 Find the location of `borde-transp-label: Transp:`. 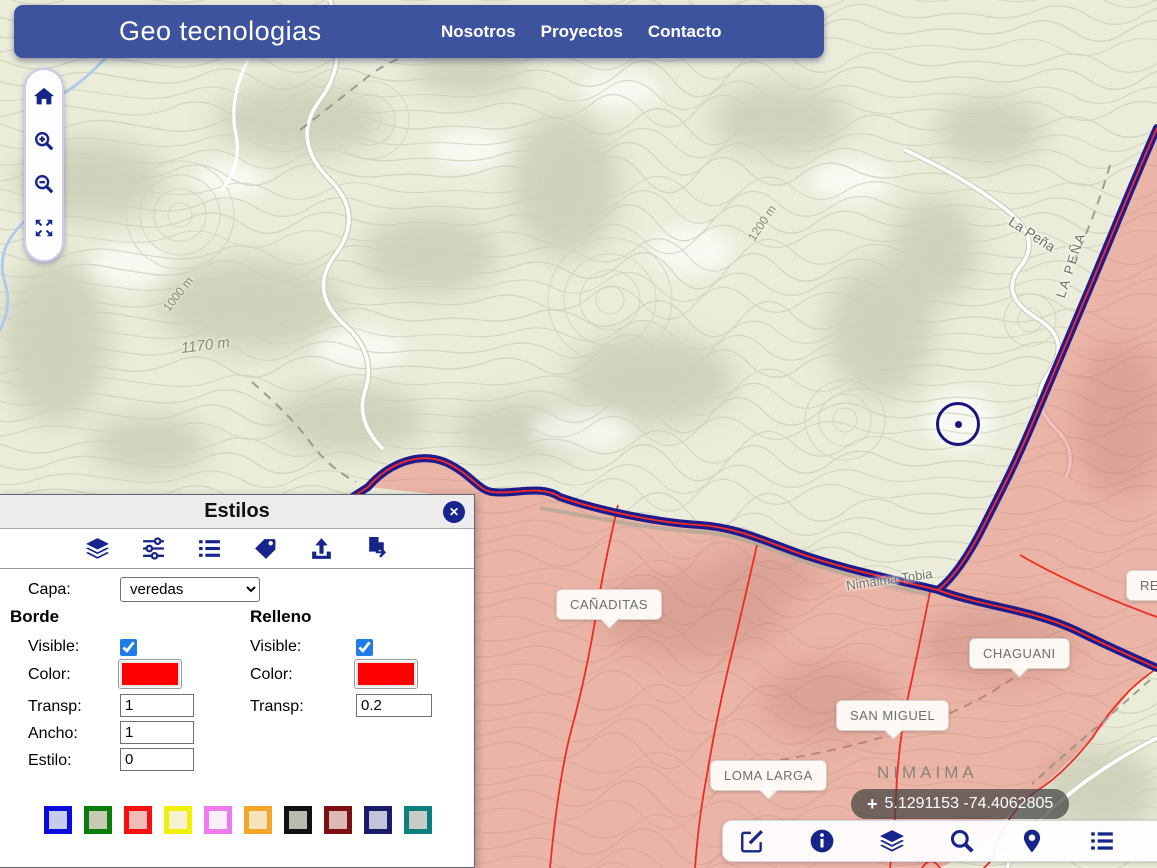

borde-transp-label: Transp: is located at coordinates (55, 706).